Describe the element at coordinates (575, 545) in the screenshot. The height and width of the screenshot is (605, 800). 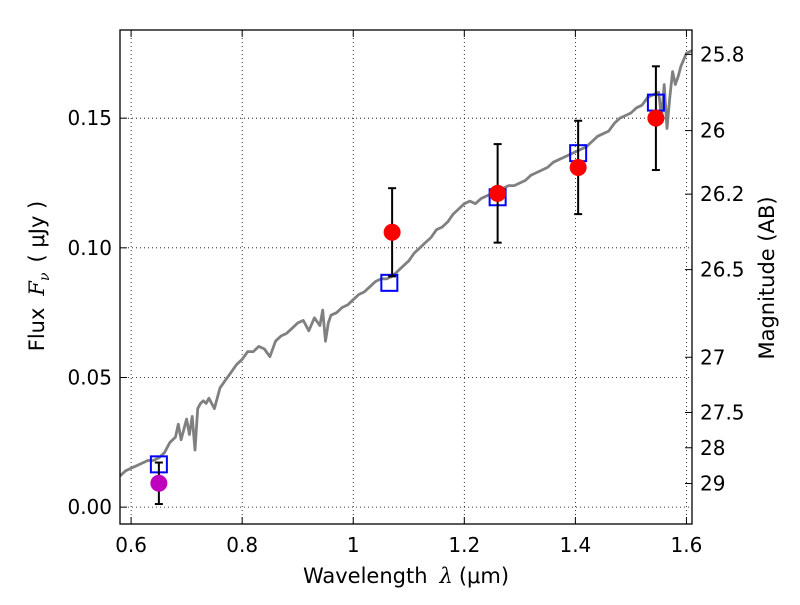
I see `x-tick-label: 1.4` at that location.